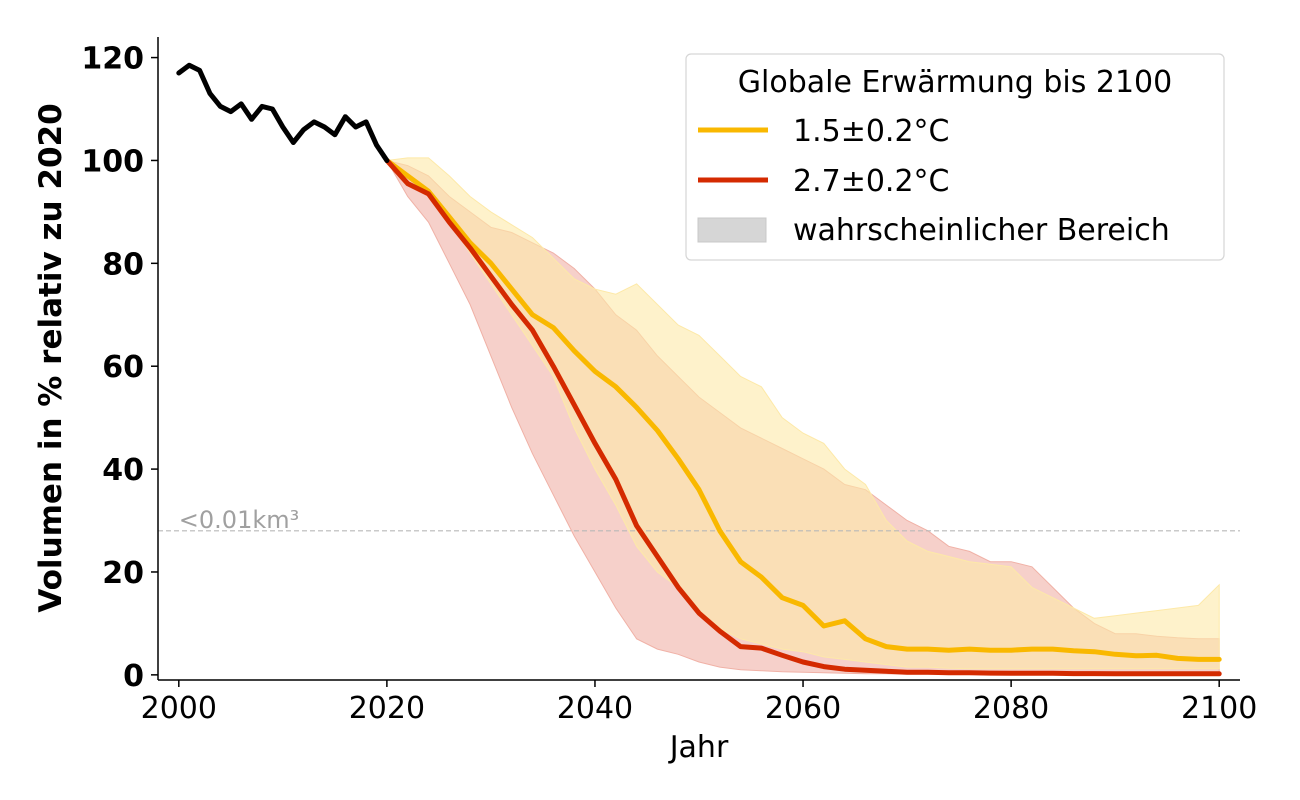  I want to click on x-tick-label-2020: 2020, so click(387, 708).